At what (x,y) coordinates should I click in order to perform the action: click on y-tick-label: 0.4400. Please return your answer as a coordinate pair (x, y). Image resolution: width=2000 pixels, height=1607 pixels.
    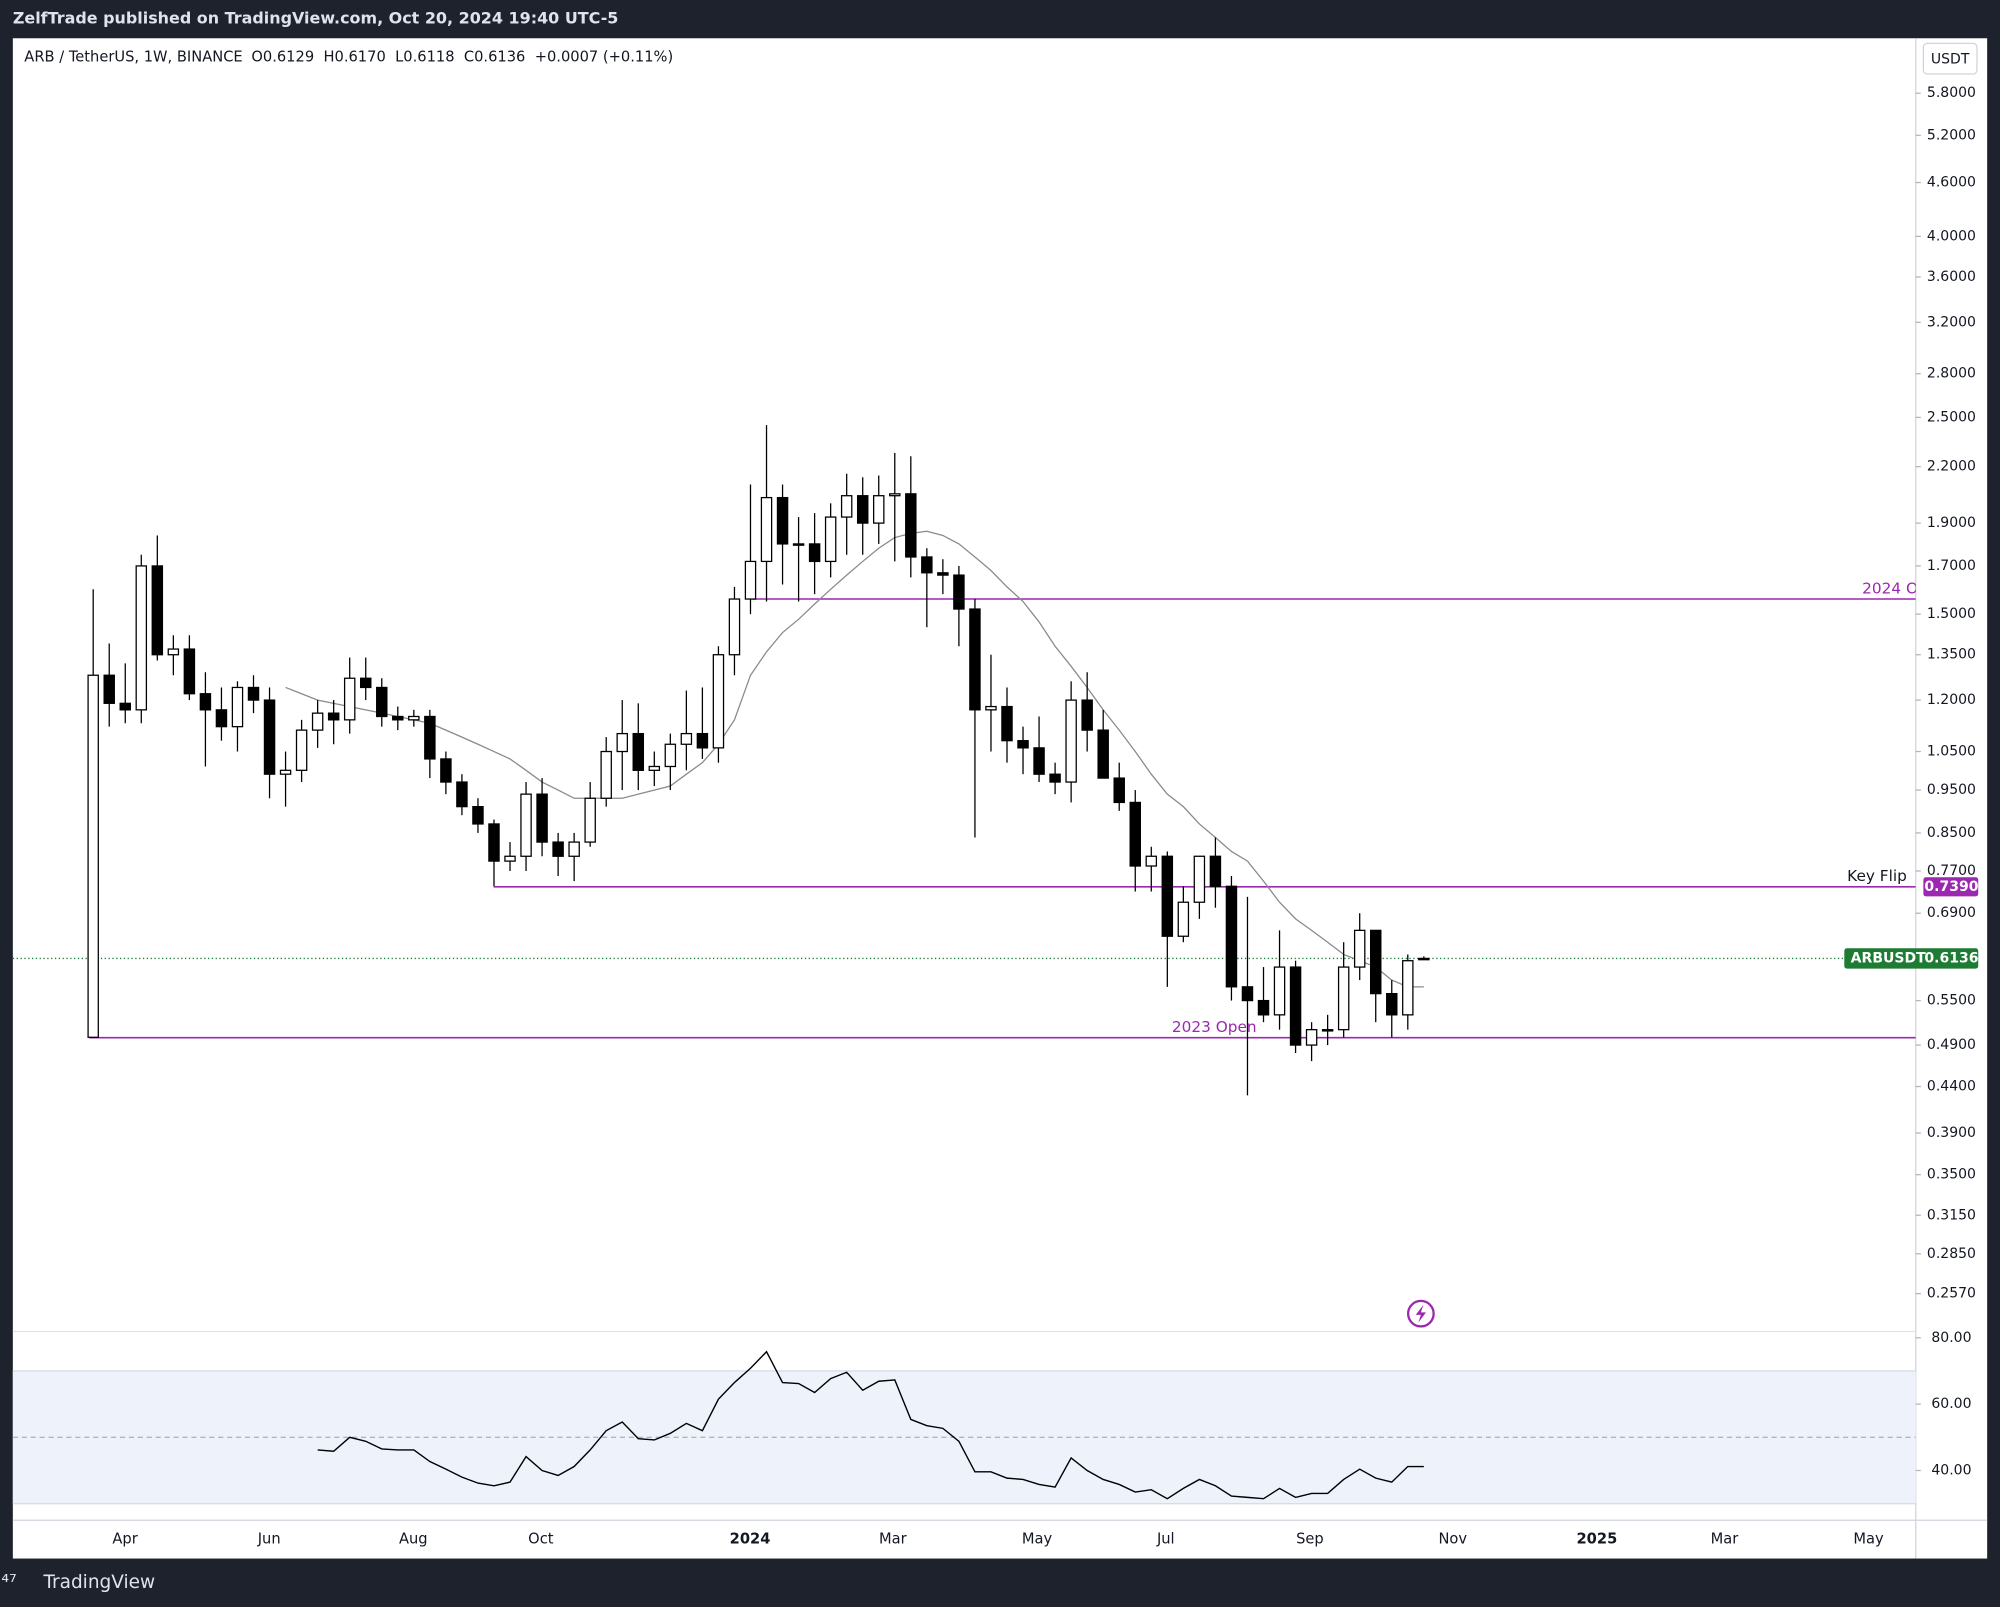
    Looking at the image, I should click on (1951, 1087).